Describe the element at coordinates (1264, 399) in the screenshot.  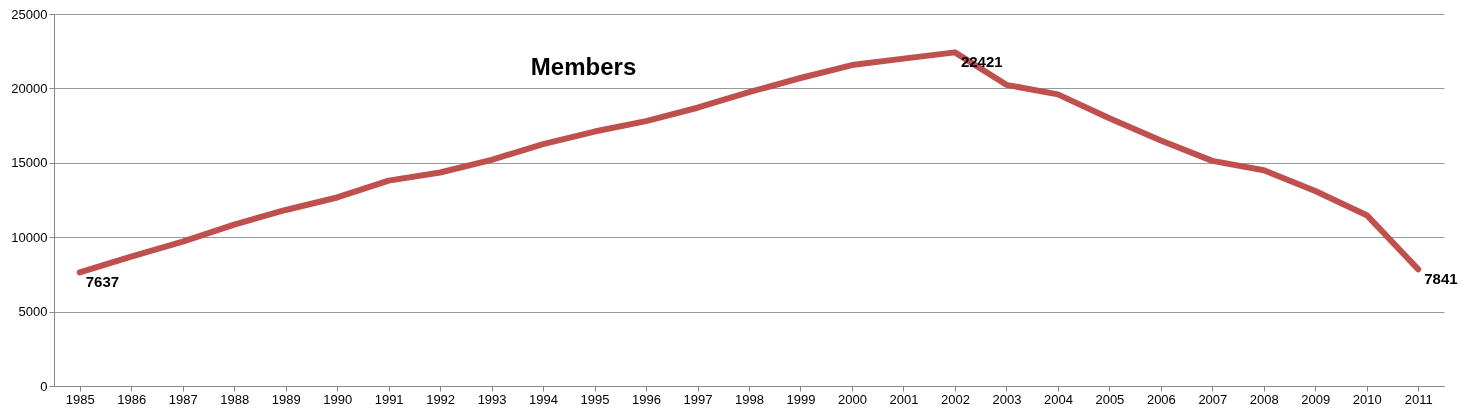
I see `x-tick-label: 2008` at that location.